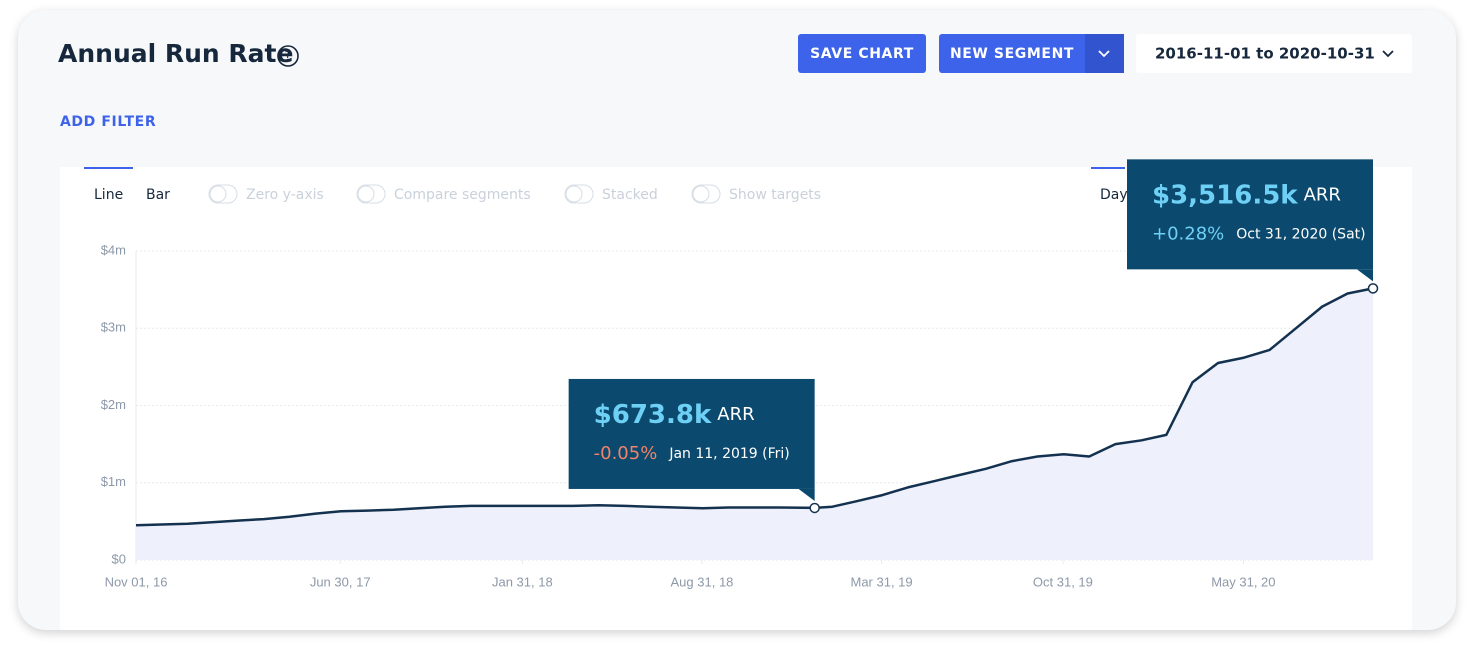  What do you see at coordinates (1012, 54) in the screenshot?
I see `segment-button-label: NEW SEGMENT` at bounding box center [1012, 54].